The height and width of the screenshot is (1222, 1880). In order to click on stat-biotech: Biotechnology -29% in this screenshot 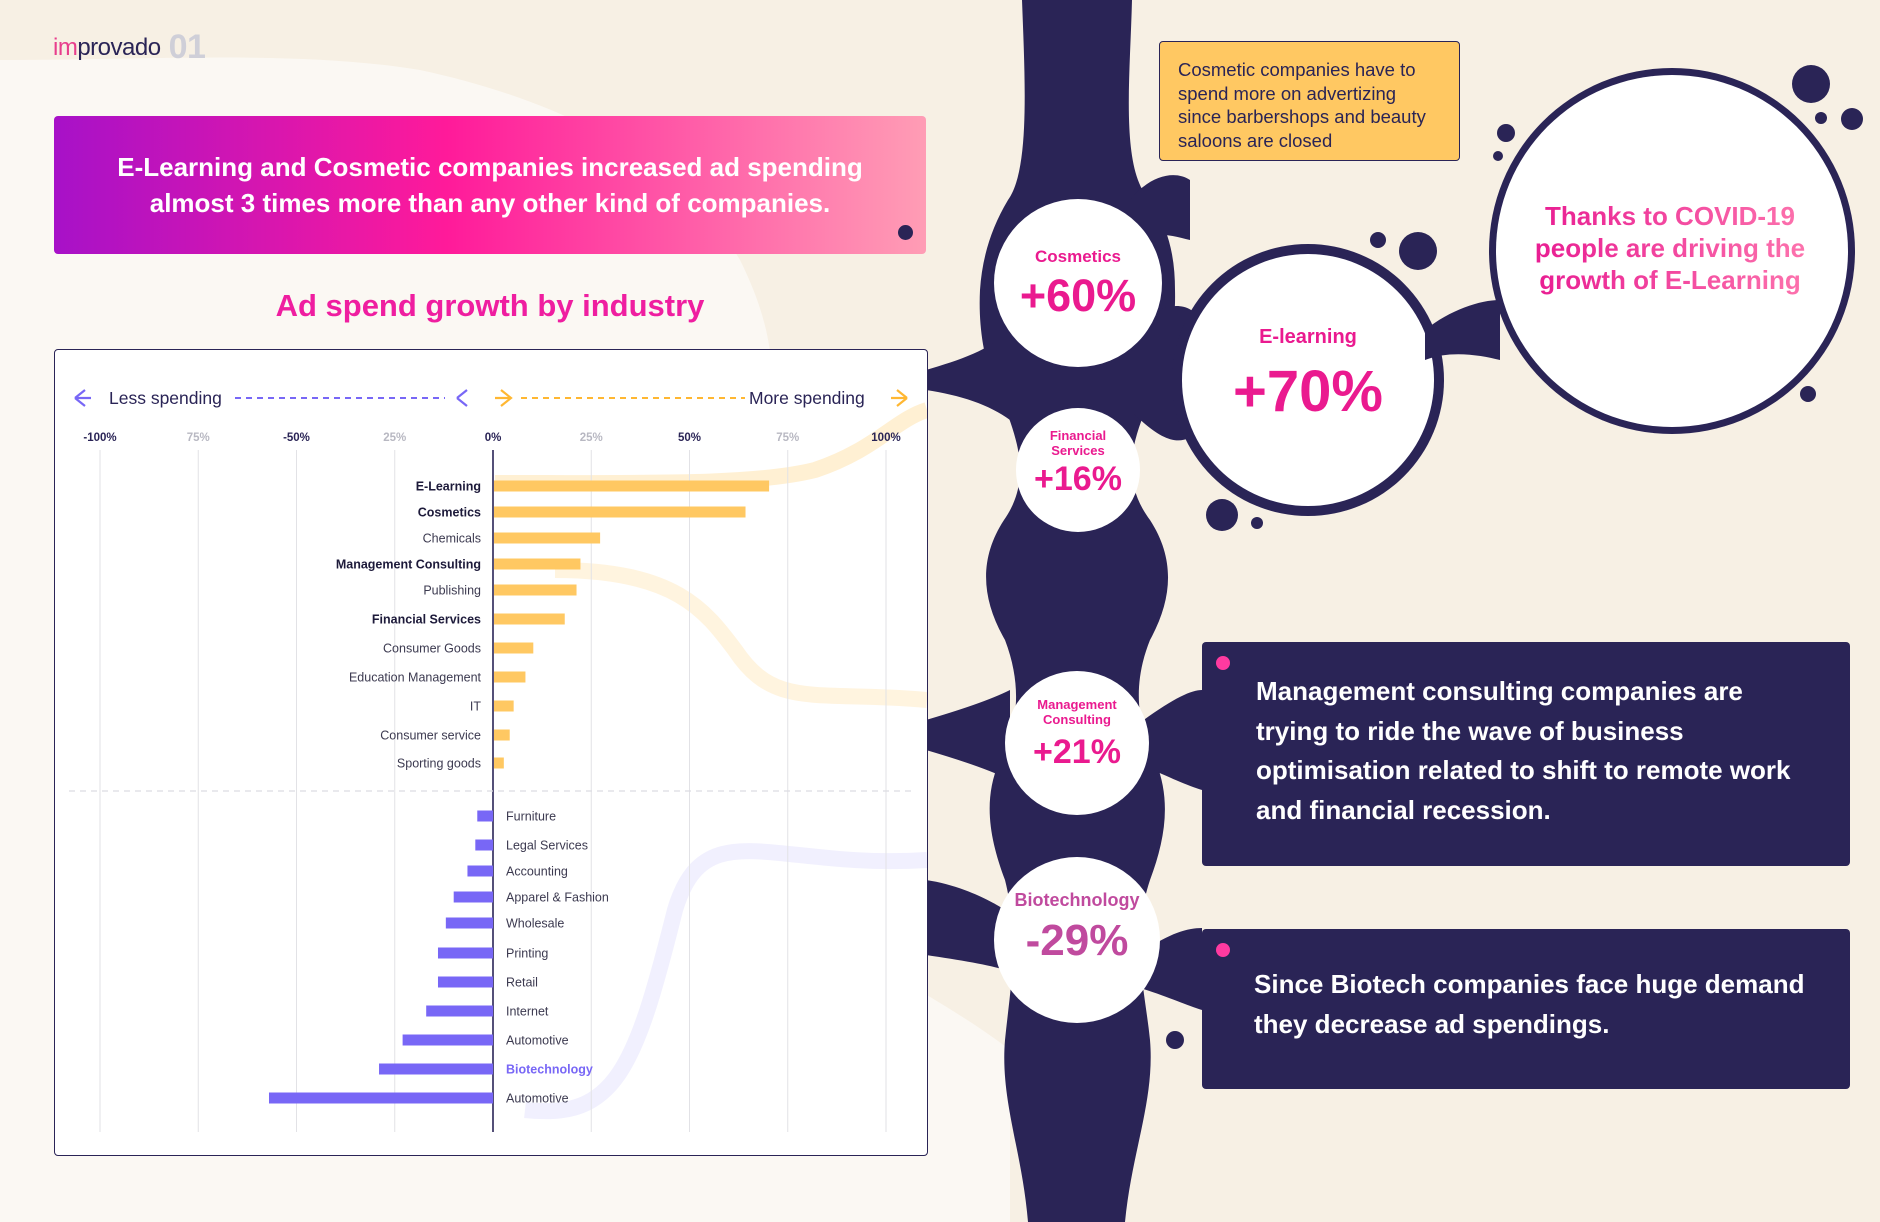, I will do `click(1077, 926)`.